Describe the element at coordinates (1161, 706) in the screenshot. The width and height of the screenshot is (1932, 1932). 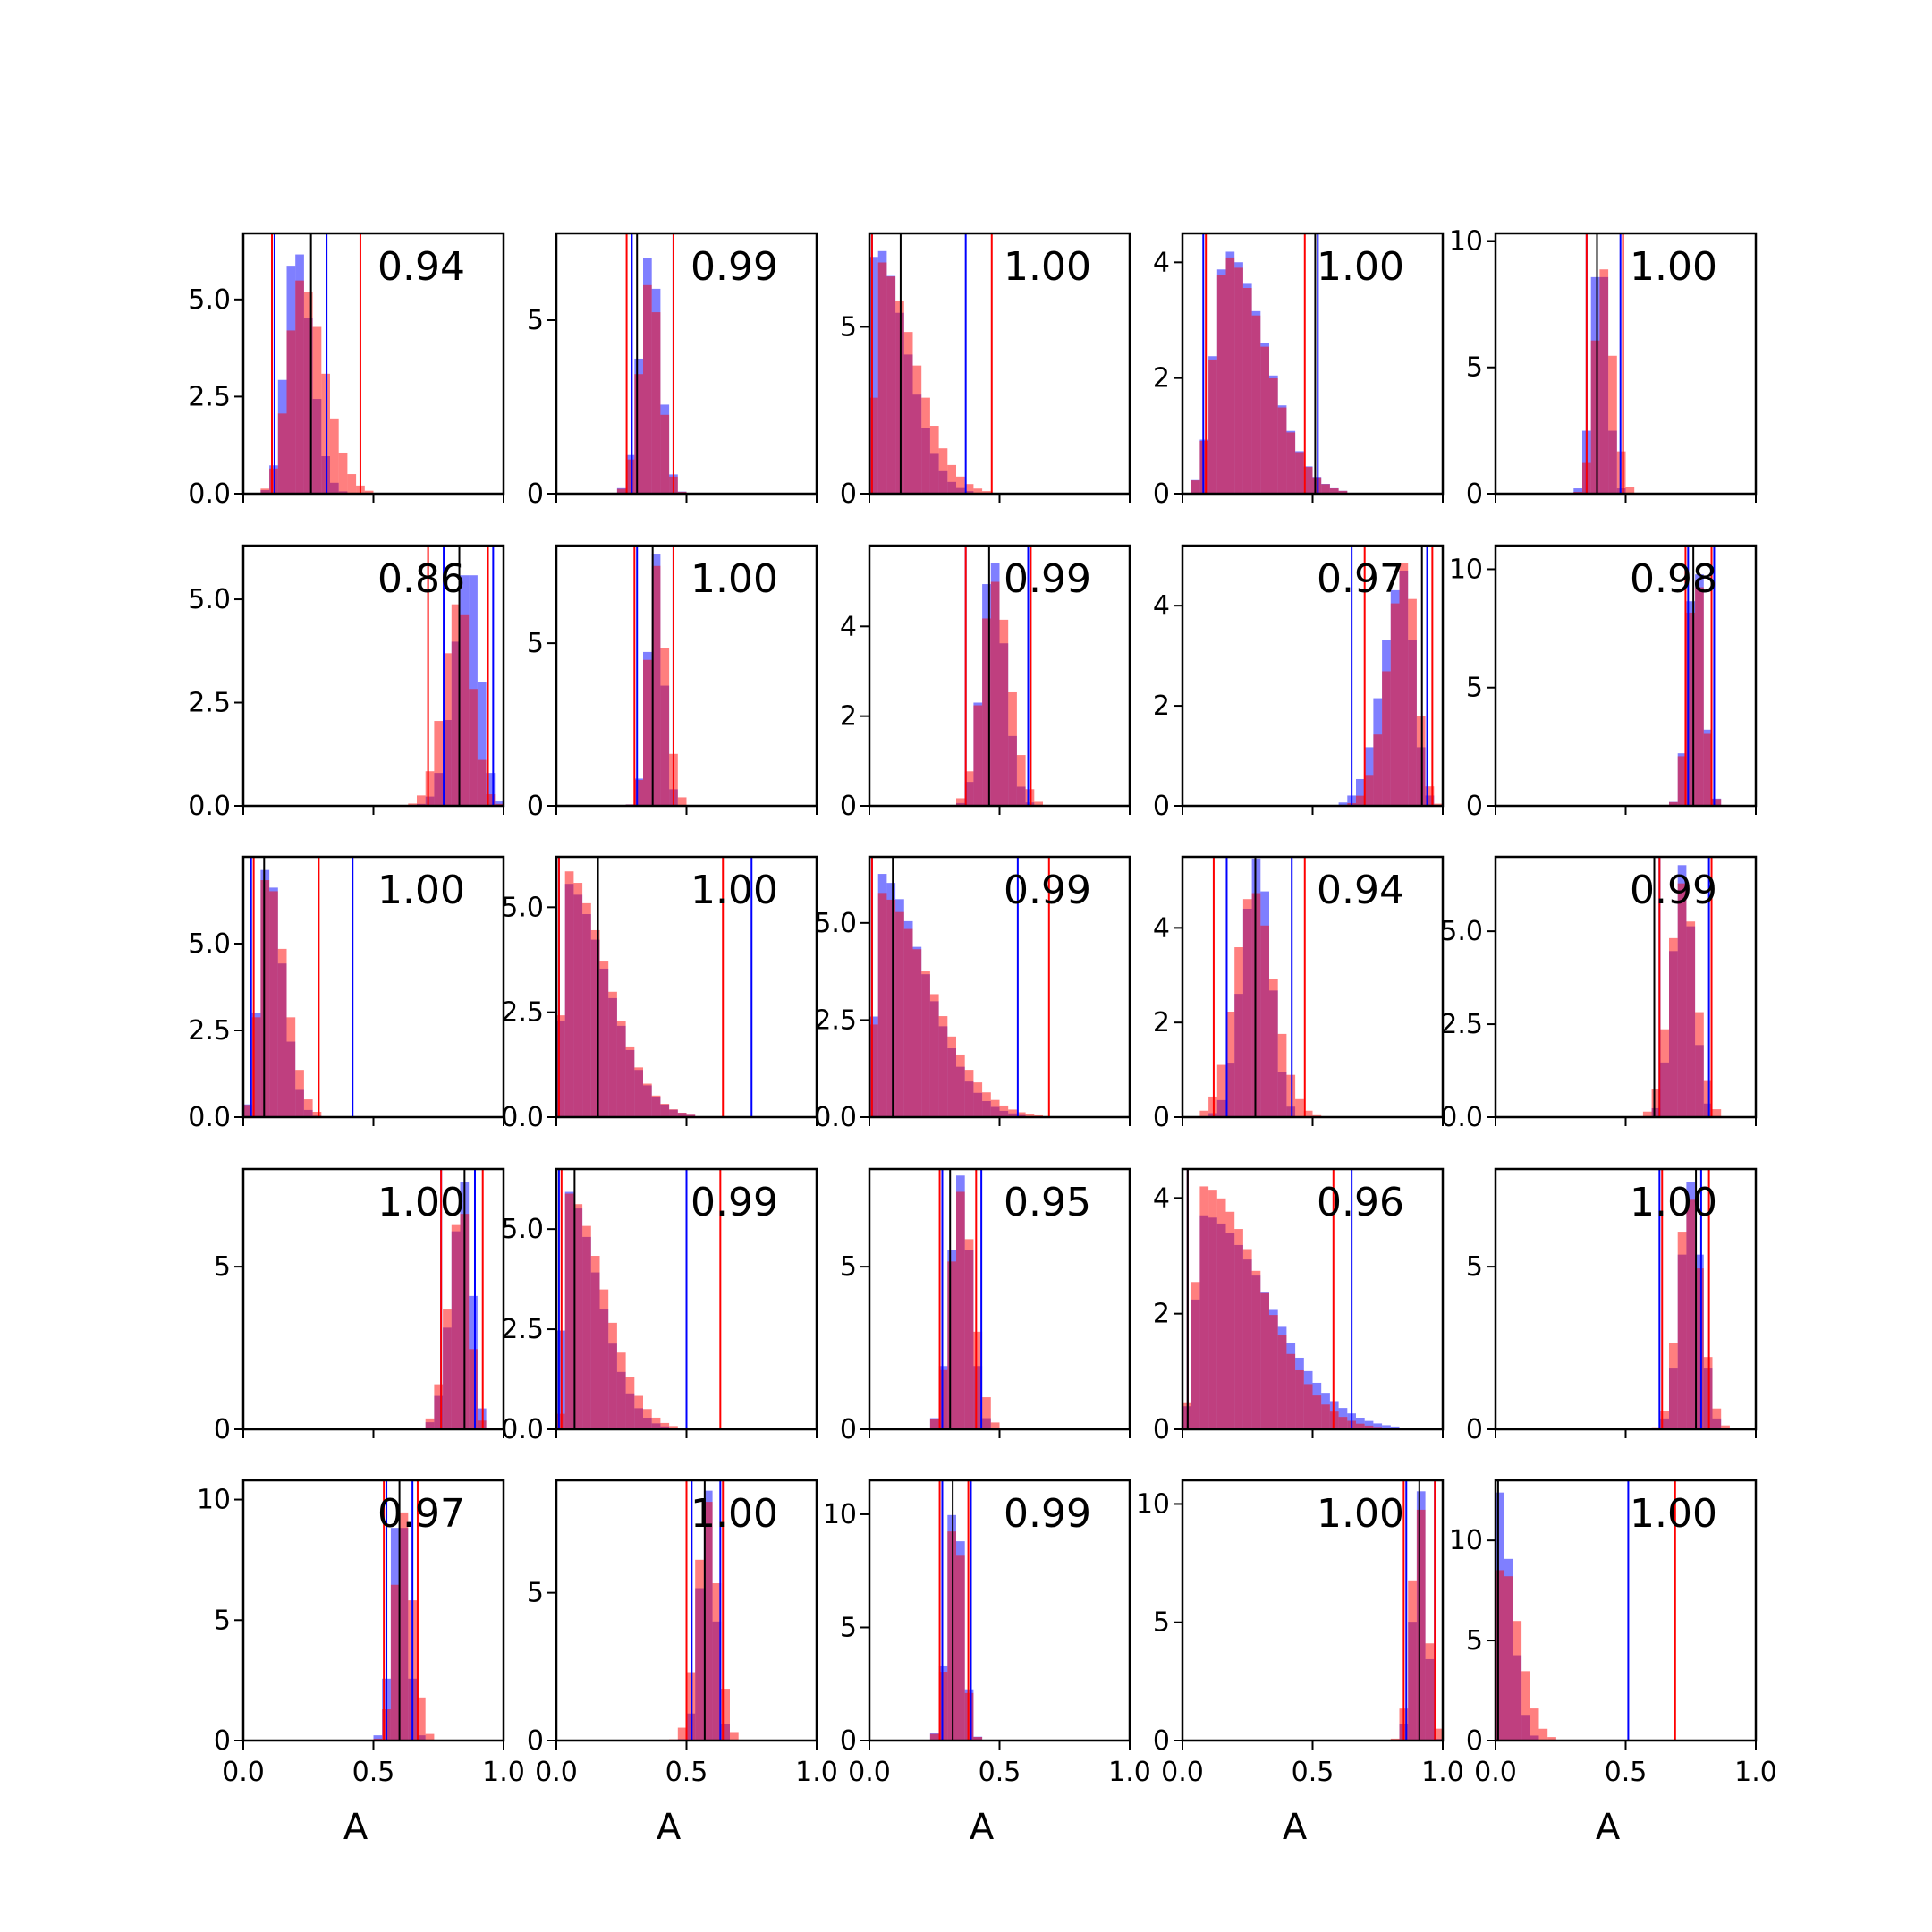
I see `y-tick-label: 2` at that location.